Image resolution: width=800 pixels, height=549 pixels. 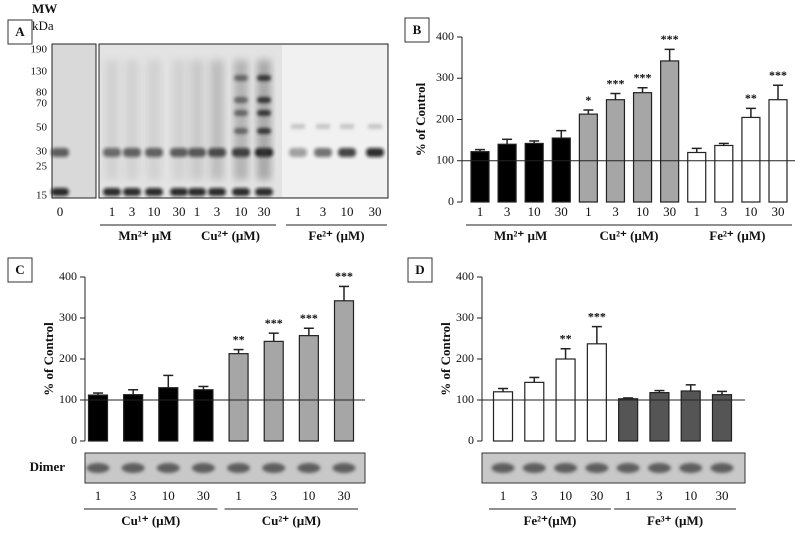 I want to click on group-label: Fe²⁺ (µM), so click(x=737, y=235).